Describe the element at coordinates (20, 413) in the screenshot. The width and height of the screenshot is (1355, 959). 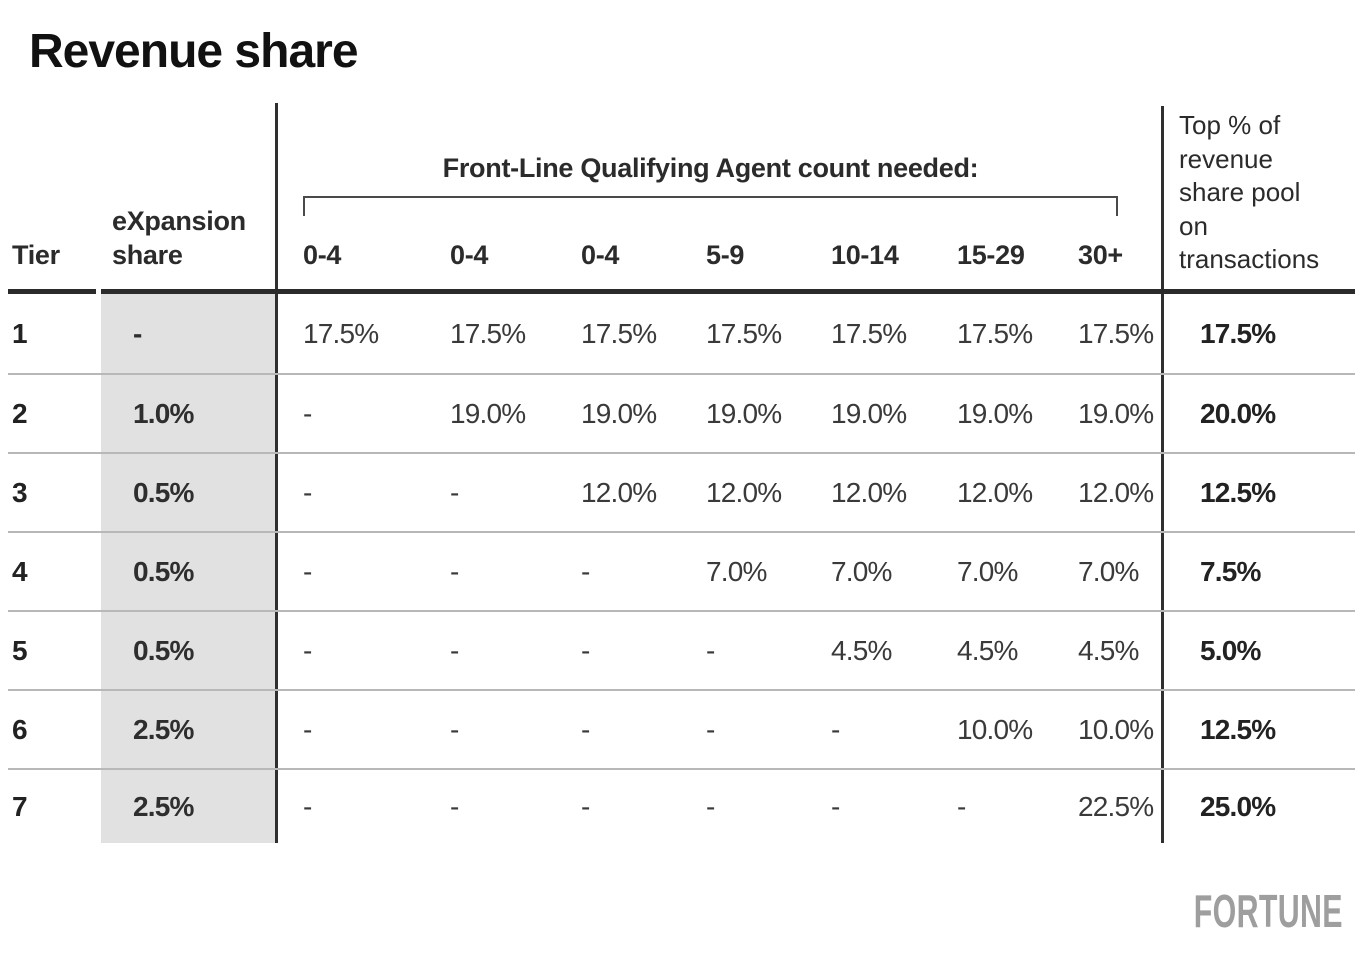
I see `tier-cell: 2` at that location.